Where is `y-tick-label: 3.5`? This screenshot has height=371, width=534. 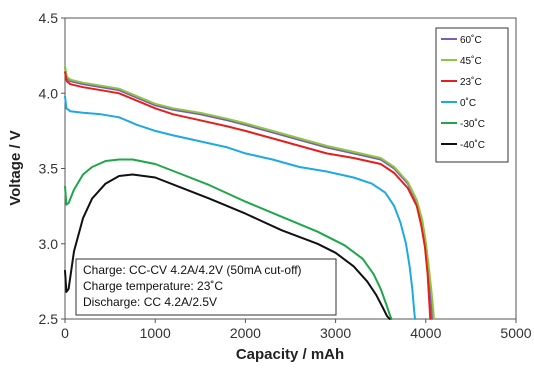 y-tick-label: 3.5 is located at coordinates (49, 169).